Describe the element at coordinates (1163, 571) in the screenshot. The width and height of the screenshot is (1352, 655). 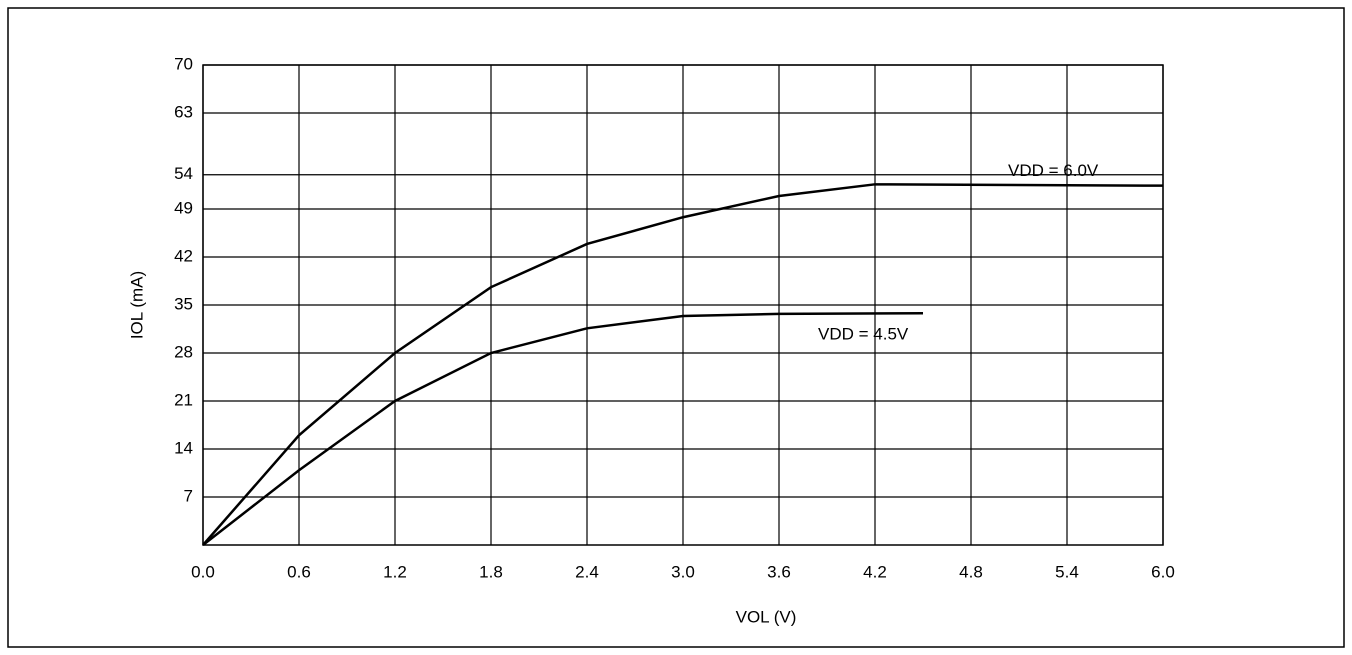
I see `x-tick-label: 6.0` at that location.